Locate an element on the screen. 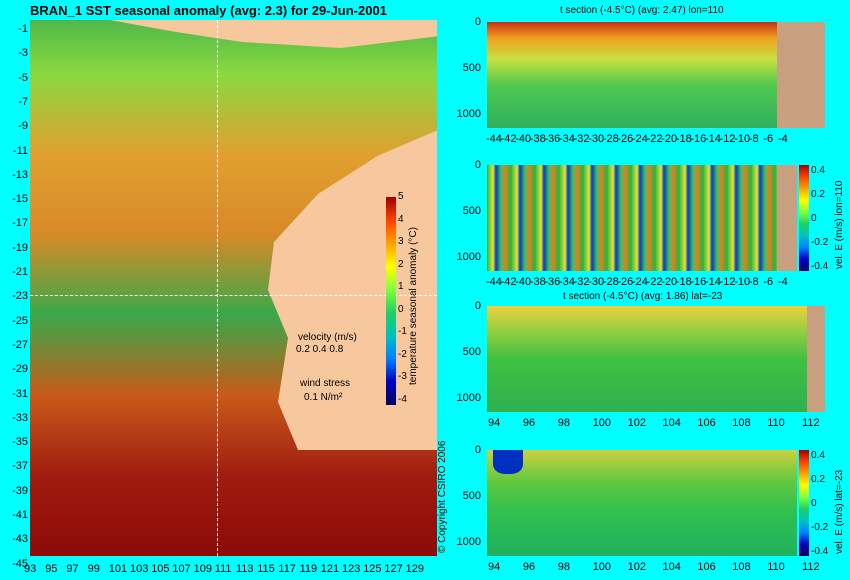 The image size is (850, 580). panel-4-x-tick: 112 is located at coordinates (811, 567).